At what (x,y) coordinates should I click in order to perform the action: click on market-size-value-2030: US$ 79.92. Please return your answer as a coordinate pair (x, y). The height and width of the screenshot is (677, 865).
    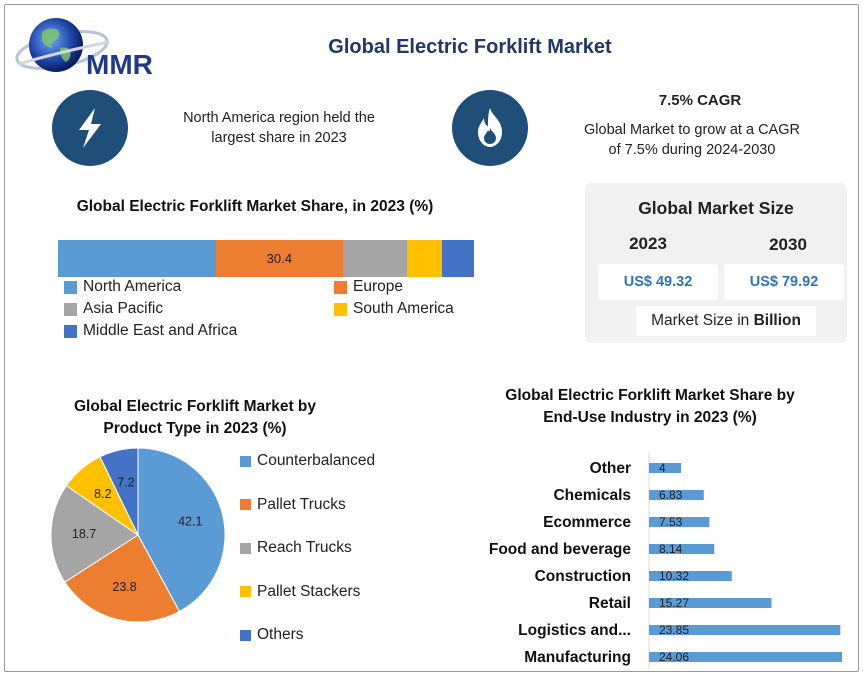
    Looking at the image, I should click on (784, 282).